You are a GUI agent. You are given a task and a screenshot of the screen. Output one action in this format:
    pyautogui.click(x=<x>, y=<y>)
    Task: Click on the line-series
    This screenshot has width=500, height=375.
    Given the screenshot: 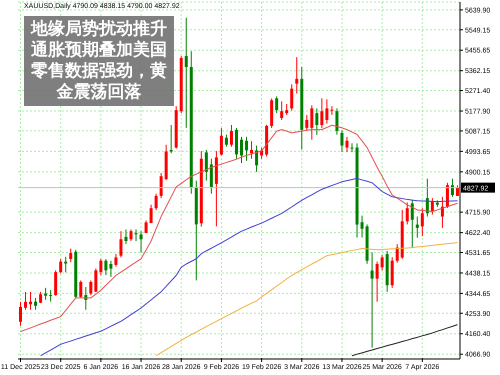 What is the action you would take?
    pyautogui.click(x=405, y=340)
    